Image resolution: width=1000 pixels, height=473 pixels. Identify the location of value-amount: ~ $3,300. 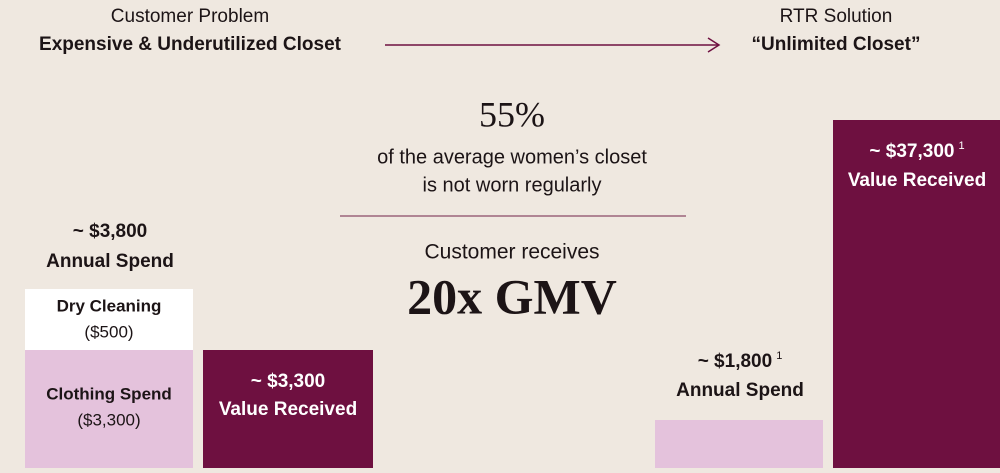
(288, 381).